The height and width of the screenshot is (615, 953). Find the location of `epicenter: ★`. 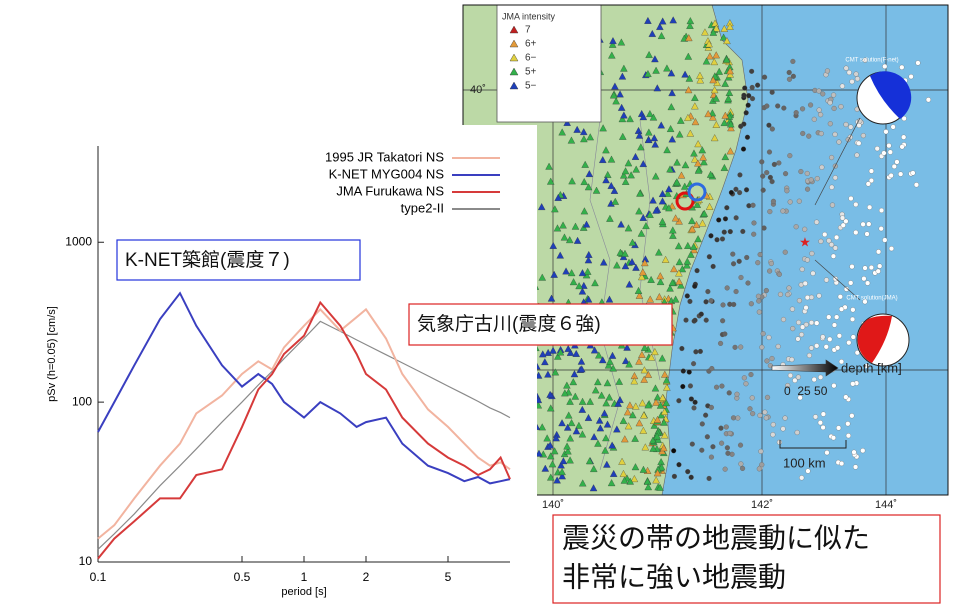

epicenter: ★ is located at coordinates (805, 241).